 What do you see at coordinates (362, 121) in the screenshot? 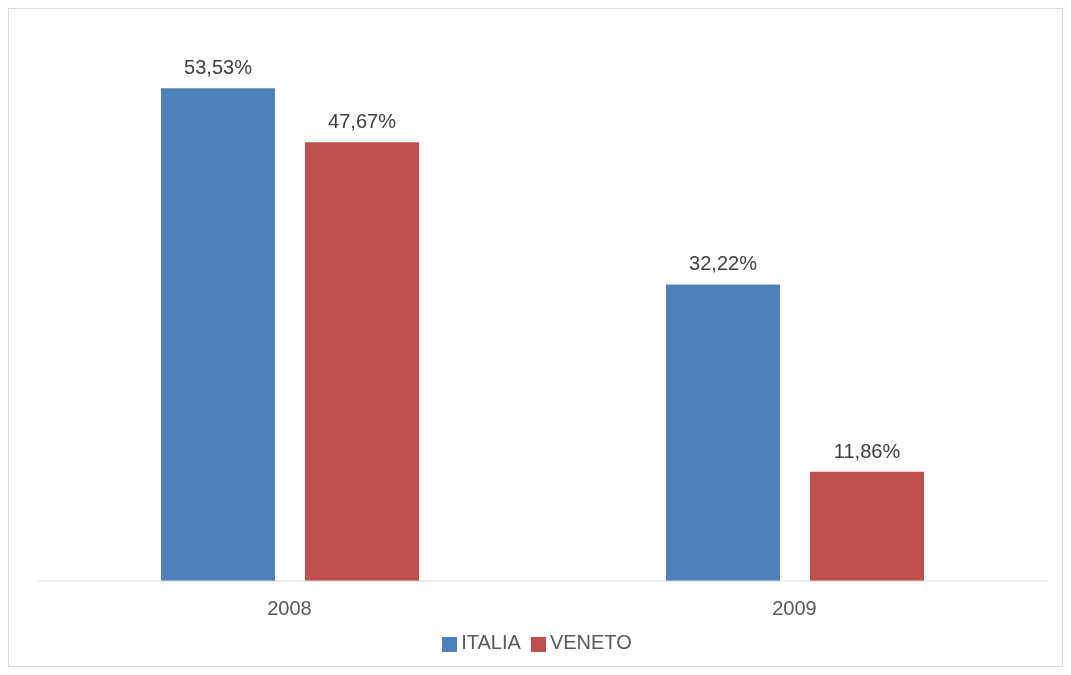
I see `data-label: 47,67%` at bounding box center [362, 121].